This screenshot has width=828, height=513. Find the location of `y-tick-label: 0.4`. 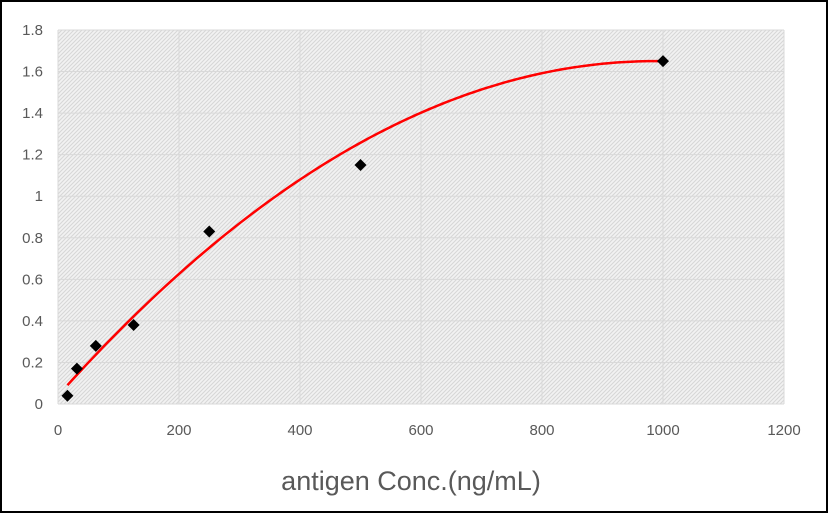

y-tick-label: 0.4 is located at coordinates (32, 321).